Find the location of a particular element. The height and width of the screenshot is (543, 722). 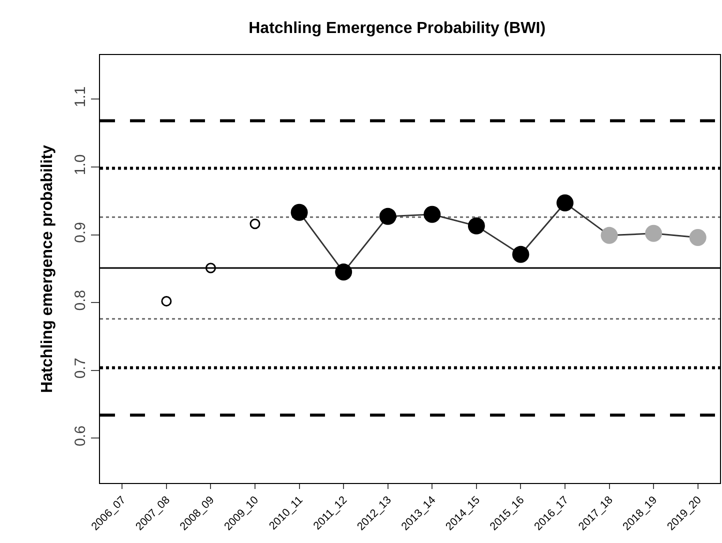

y-tick-label: 0.9 is located at coordinates (80, 232).